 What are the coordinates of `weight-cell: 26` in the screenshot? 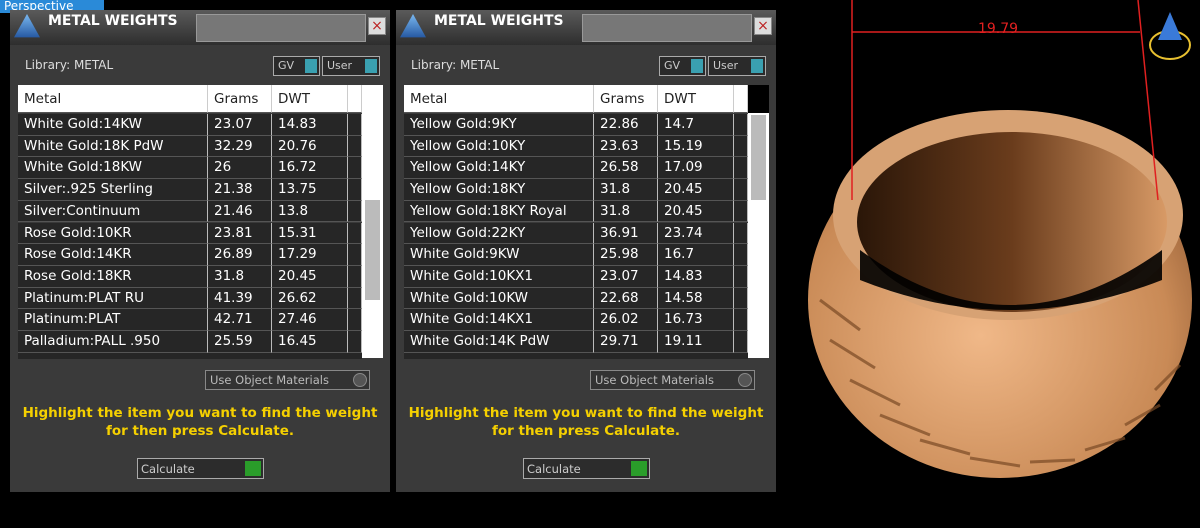 It's located at (240, 168).